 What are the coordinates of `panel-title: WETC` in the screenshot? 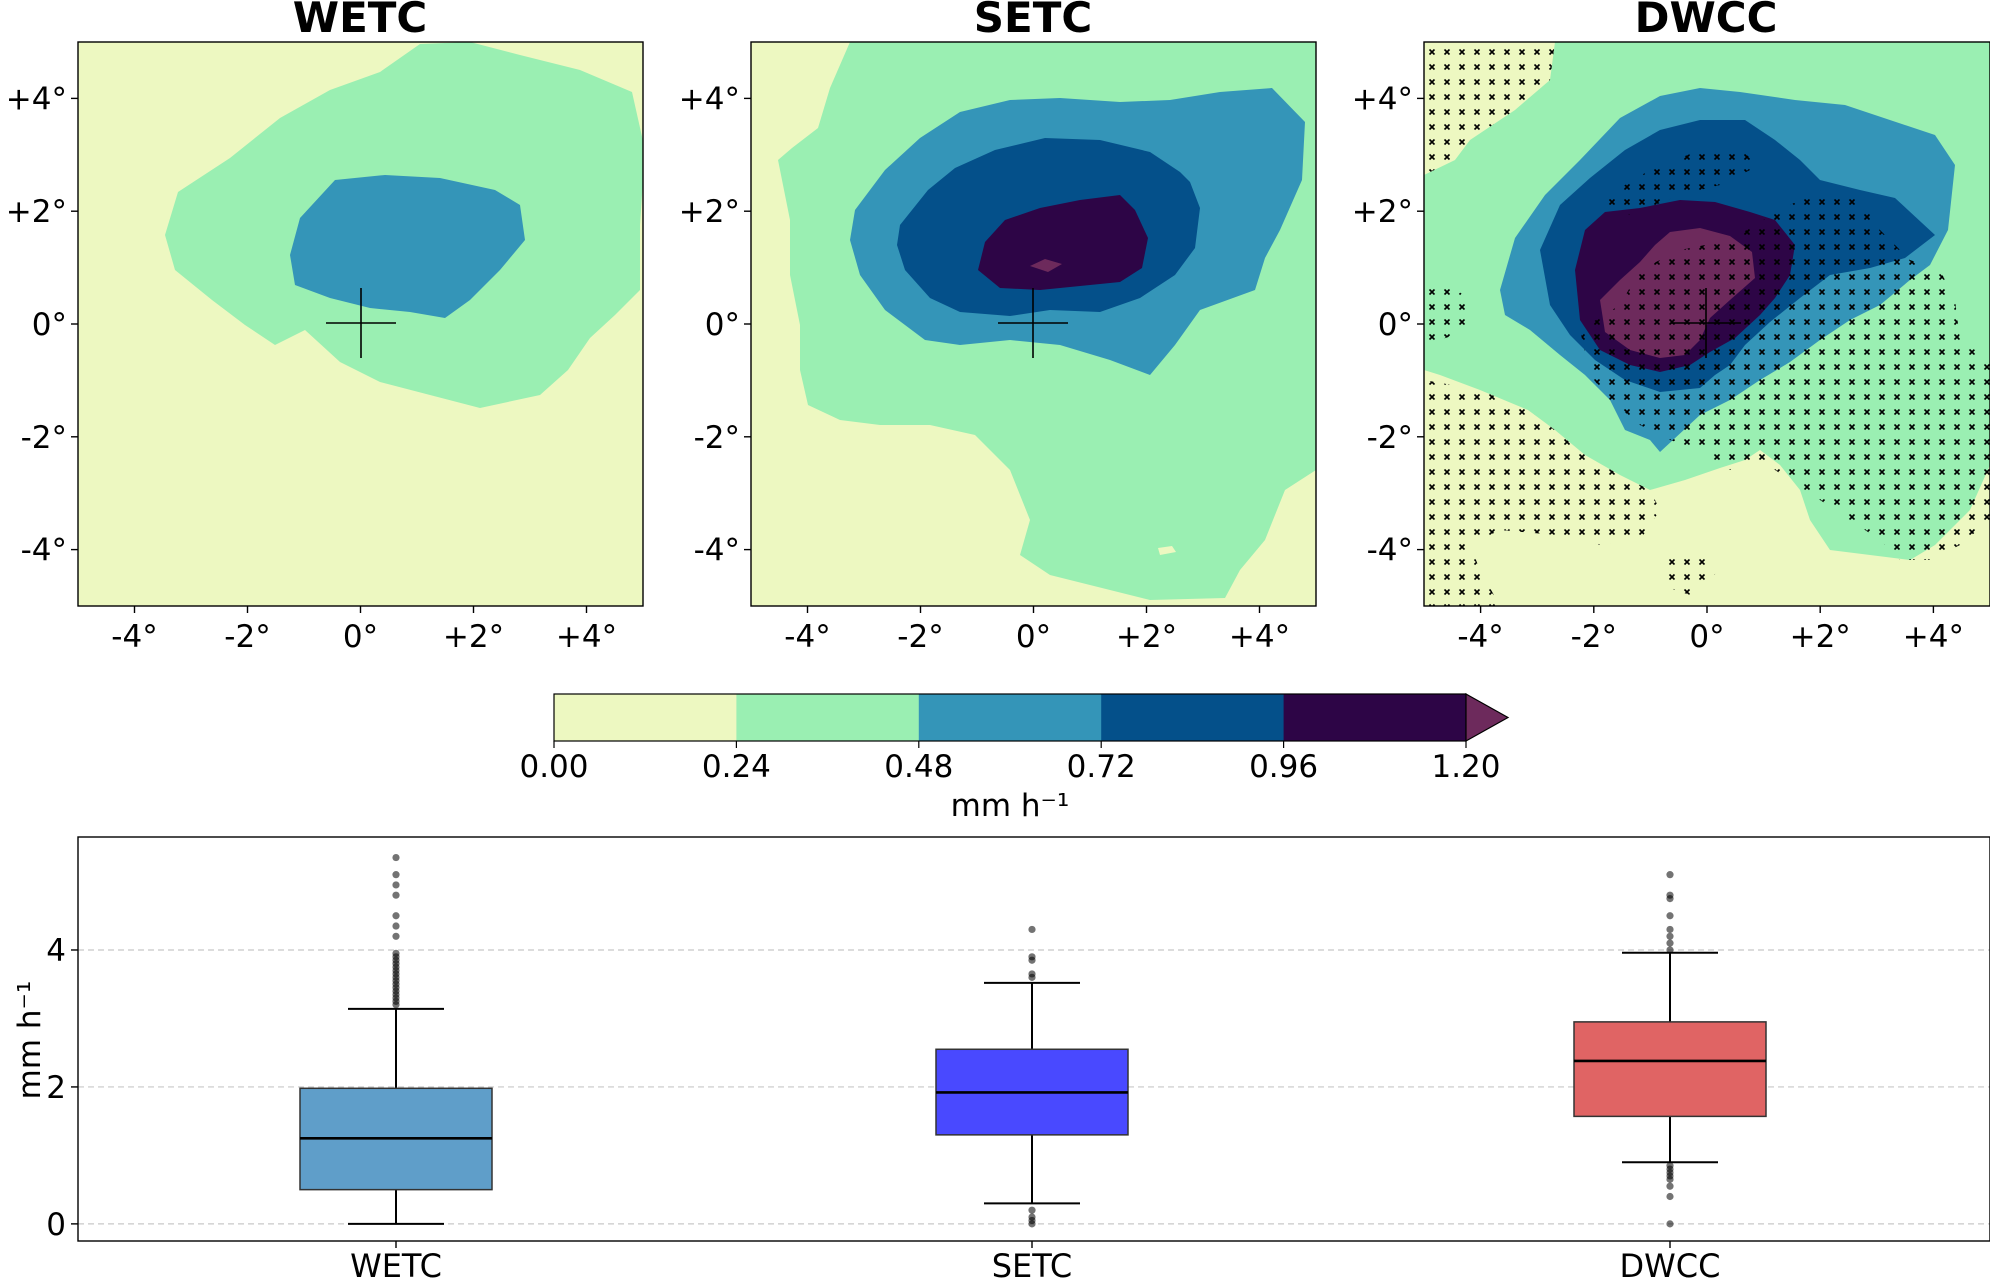 It's located at (360, 21).